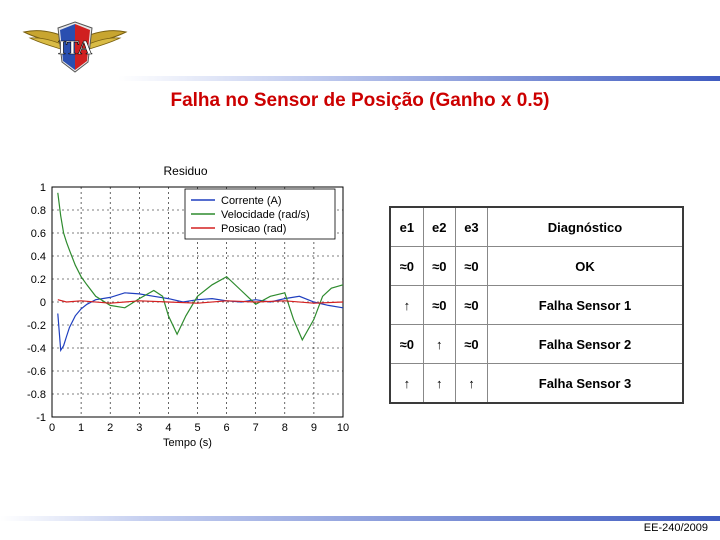  I want to click on header-e2: e2, so click(439, 226).